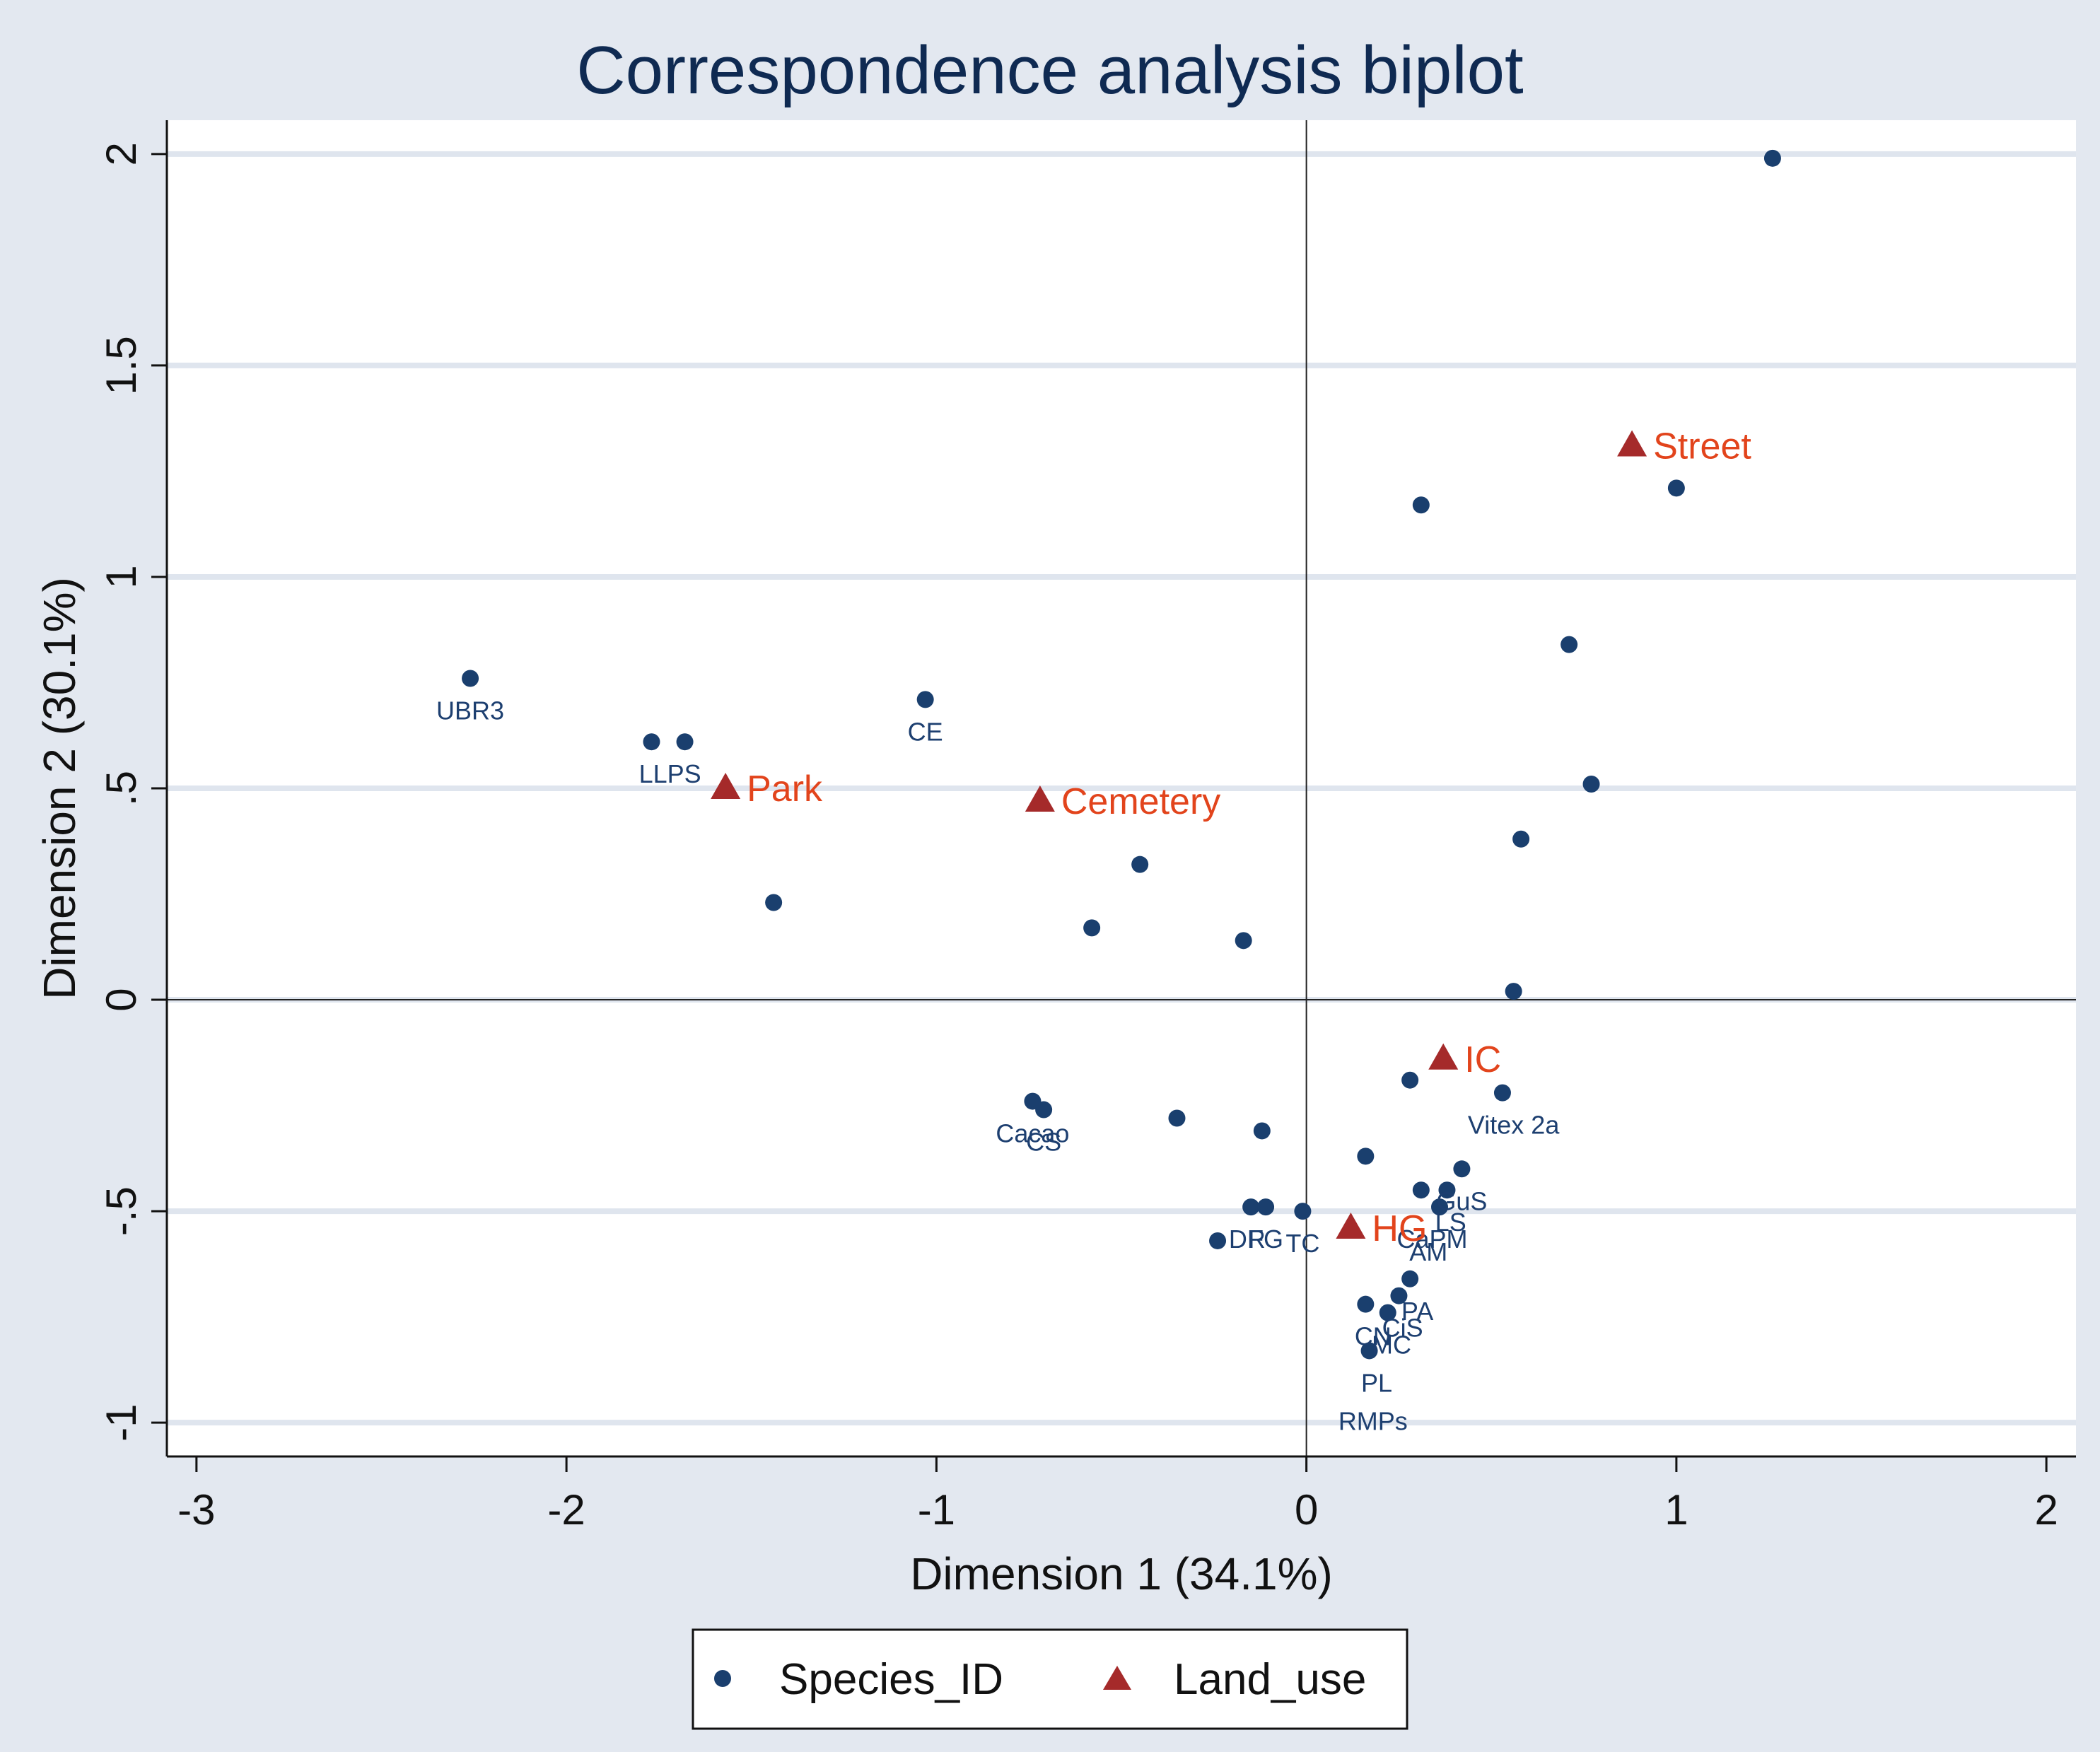 The height and width of the screenshot is (1752, 2100). What do you see at coordinates (1043, 1143) in the screenshot?
I see `label-species-cs: CS` at bounding box center [1043, 1143].